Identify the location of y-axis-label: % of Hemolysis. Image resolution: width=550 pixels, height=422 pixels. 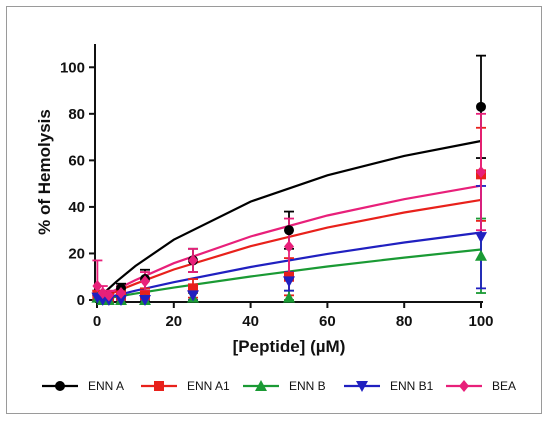
(44, 172).